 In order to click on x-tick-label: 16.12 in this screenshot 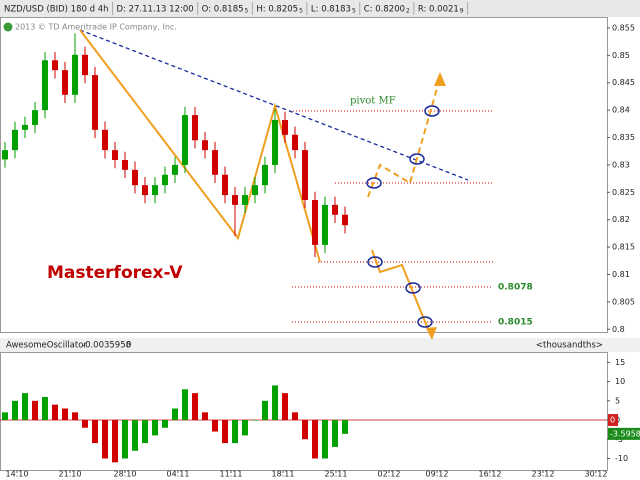, I will do `click(490, 474)`.